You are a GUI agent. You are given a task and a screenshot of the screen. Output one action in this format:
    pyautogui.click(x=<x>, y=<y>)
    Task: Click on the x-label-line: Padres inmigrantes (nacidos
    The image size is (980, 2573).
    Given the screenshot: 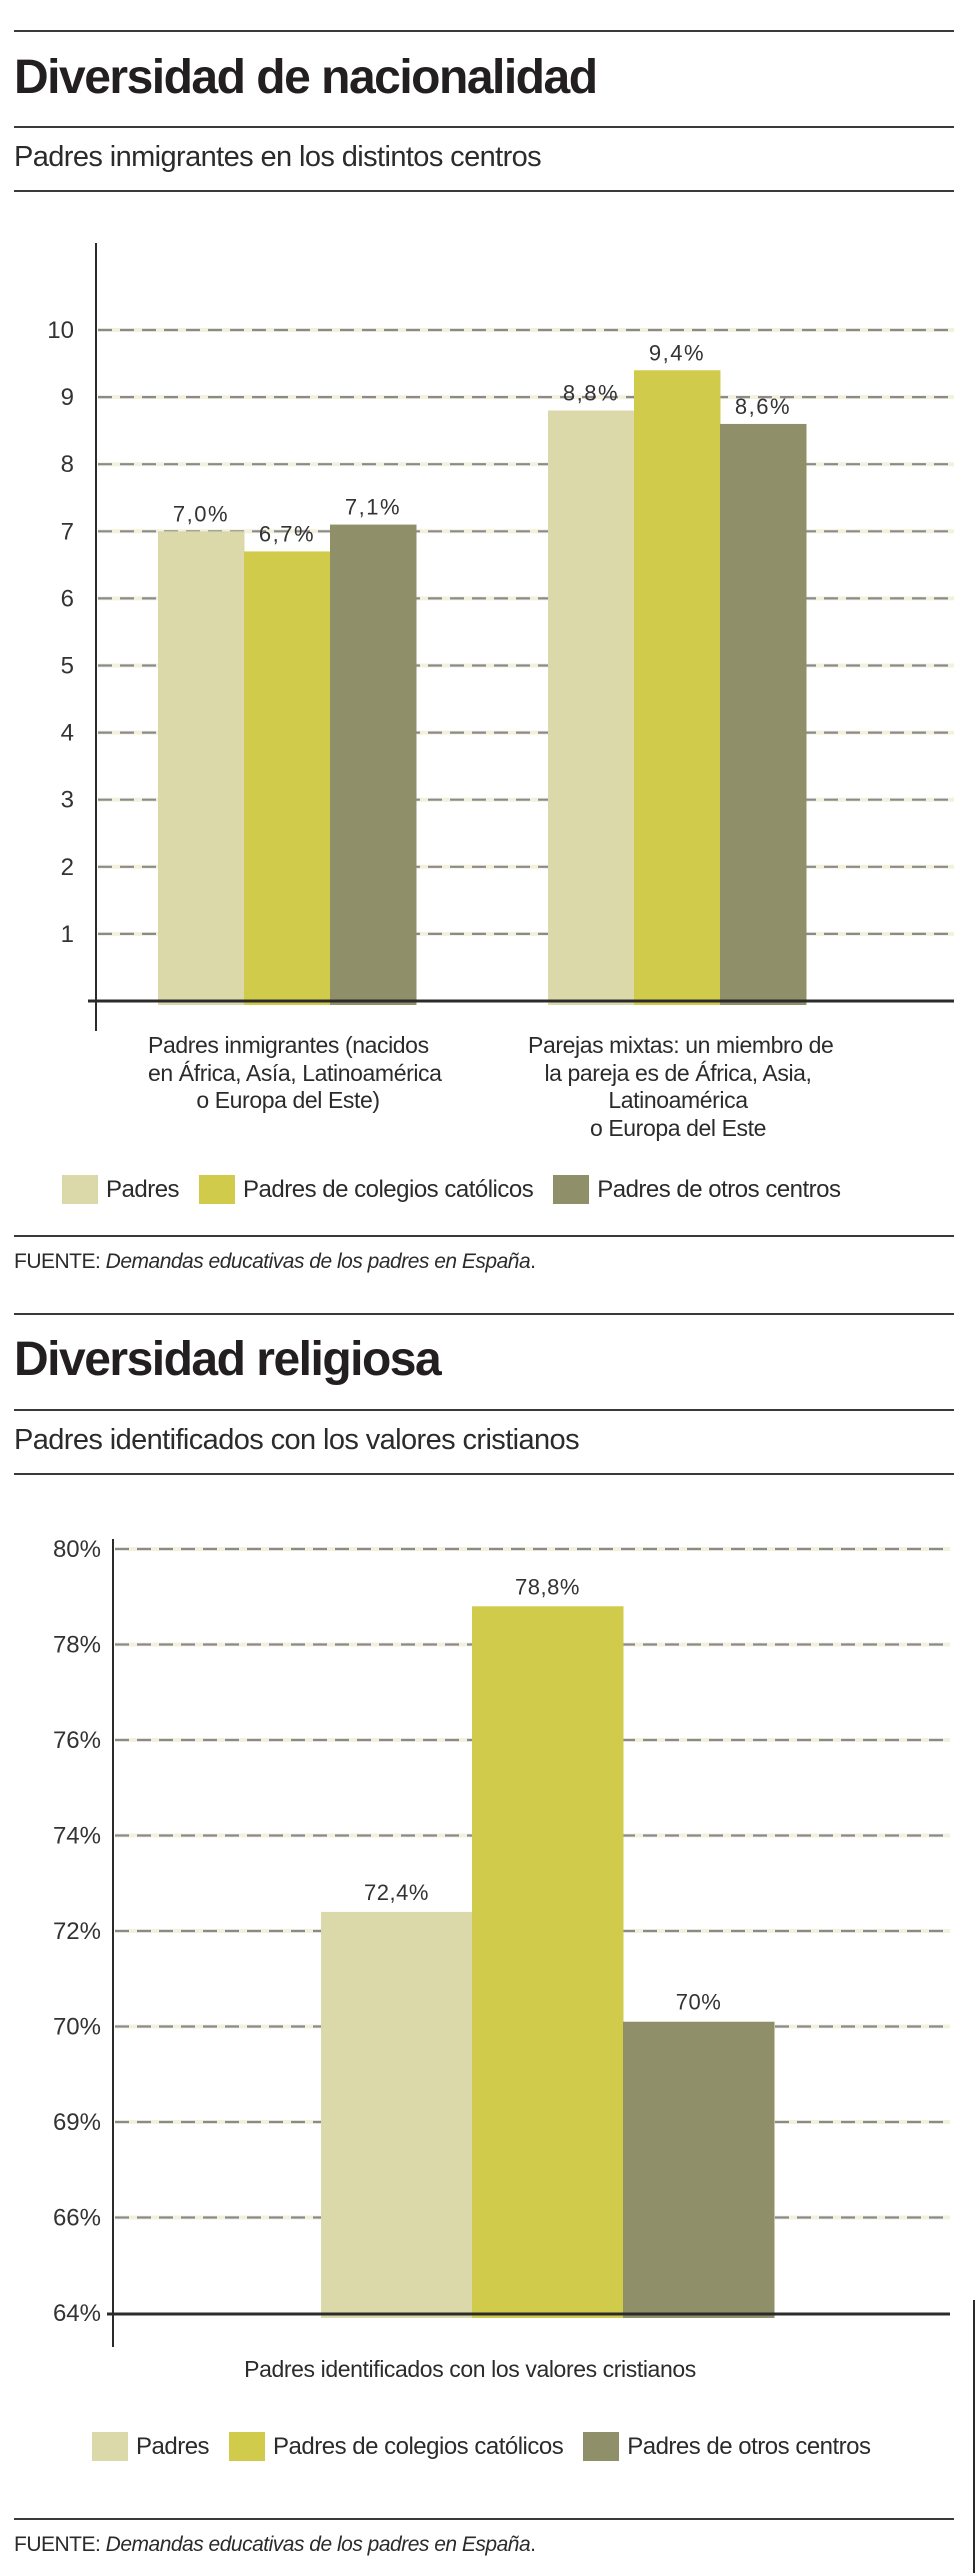 What is the action you would take?
    pyautogui.click(x=288, y=1045)
    